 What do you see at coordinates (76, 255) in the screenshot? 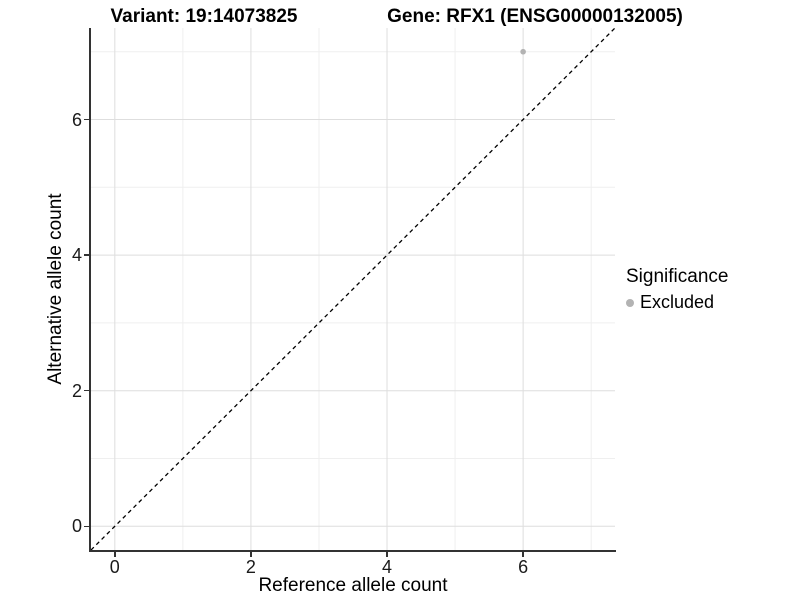
I see `y-tick-label: 4` at bounding box center [76, 255].